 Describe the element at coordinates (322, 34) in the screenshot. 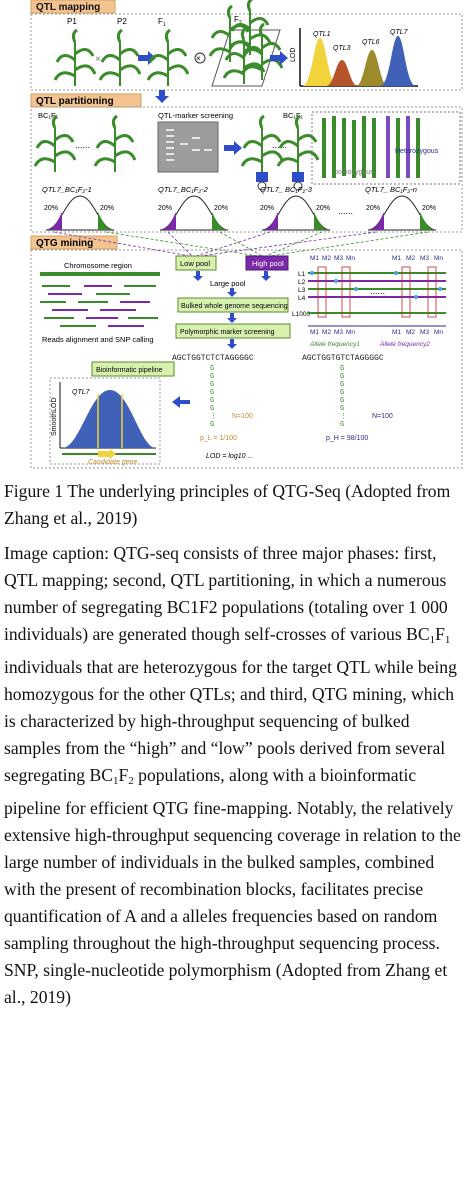

I see `qtl1-label: QTL1` at that location.